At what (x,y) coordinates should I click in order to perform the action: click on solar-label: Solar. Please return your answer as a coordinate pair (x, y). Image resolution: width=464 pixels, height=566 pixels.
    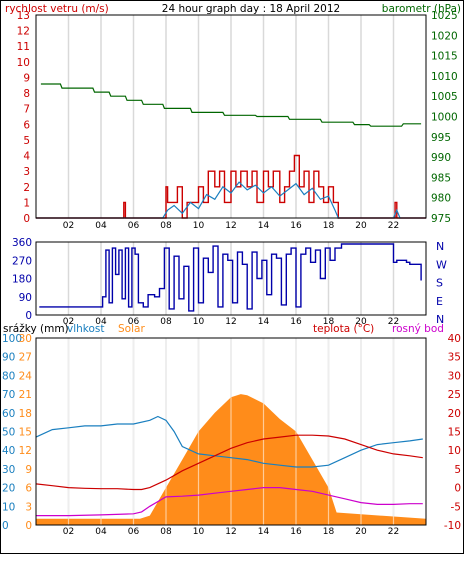
    Looking at the image, I should click on (131, 329).